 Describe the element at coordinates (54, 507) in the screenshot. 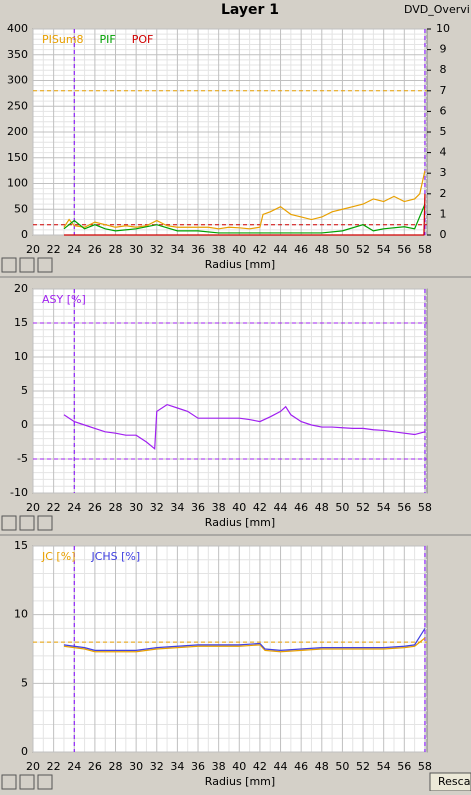

I see `x-tick-label: 22` at that location.